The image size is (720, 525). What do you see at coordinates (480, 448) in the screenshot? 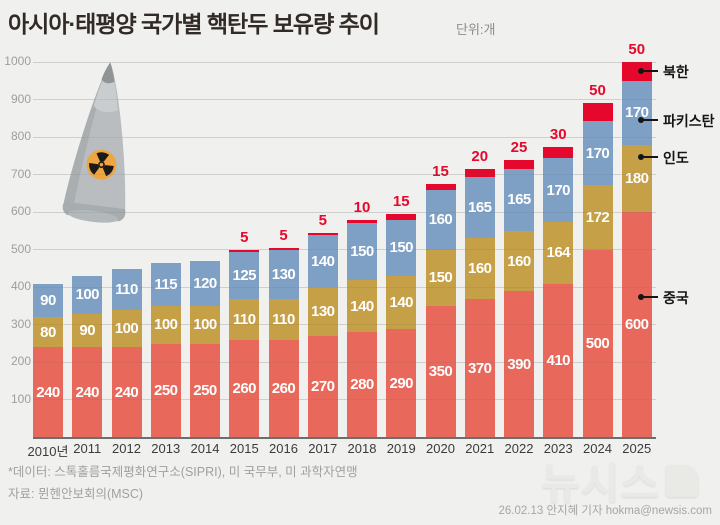
I see `x-axis-tick-label: 2021` at bounding box center [480, 448].